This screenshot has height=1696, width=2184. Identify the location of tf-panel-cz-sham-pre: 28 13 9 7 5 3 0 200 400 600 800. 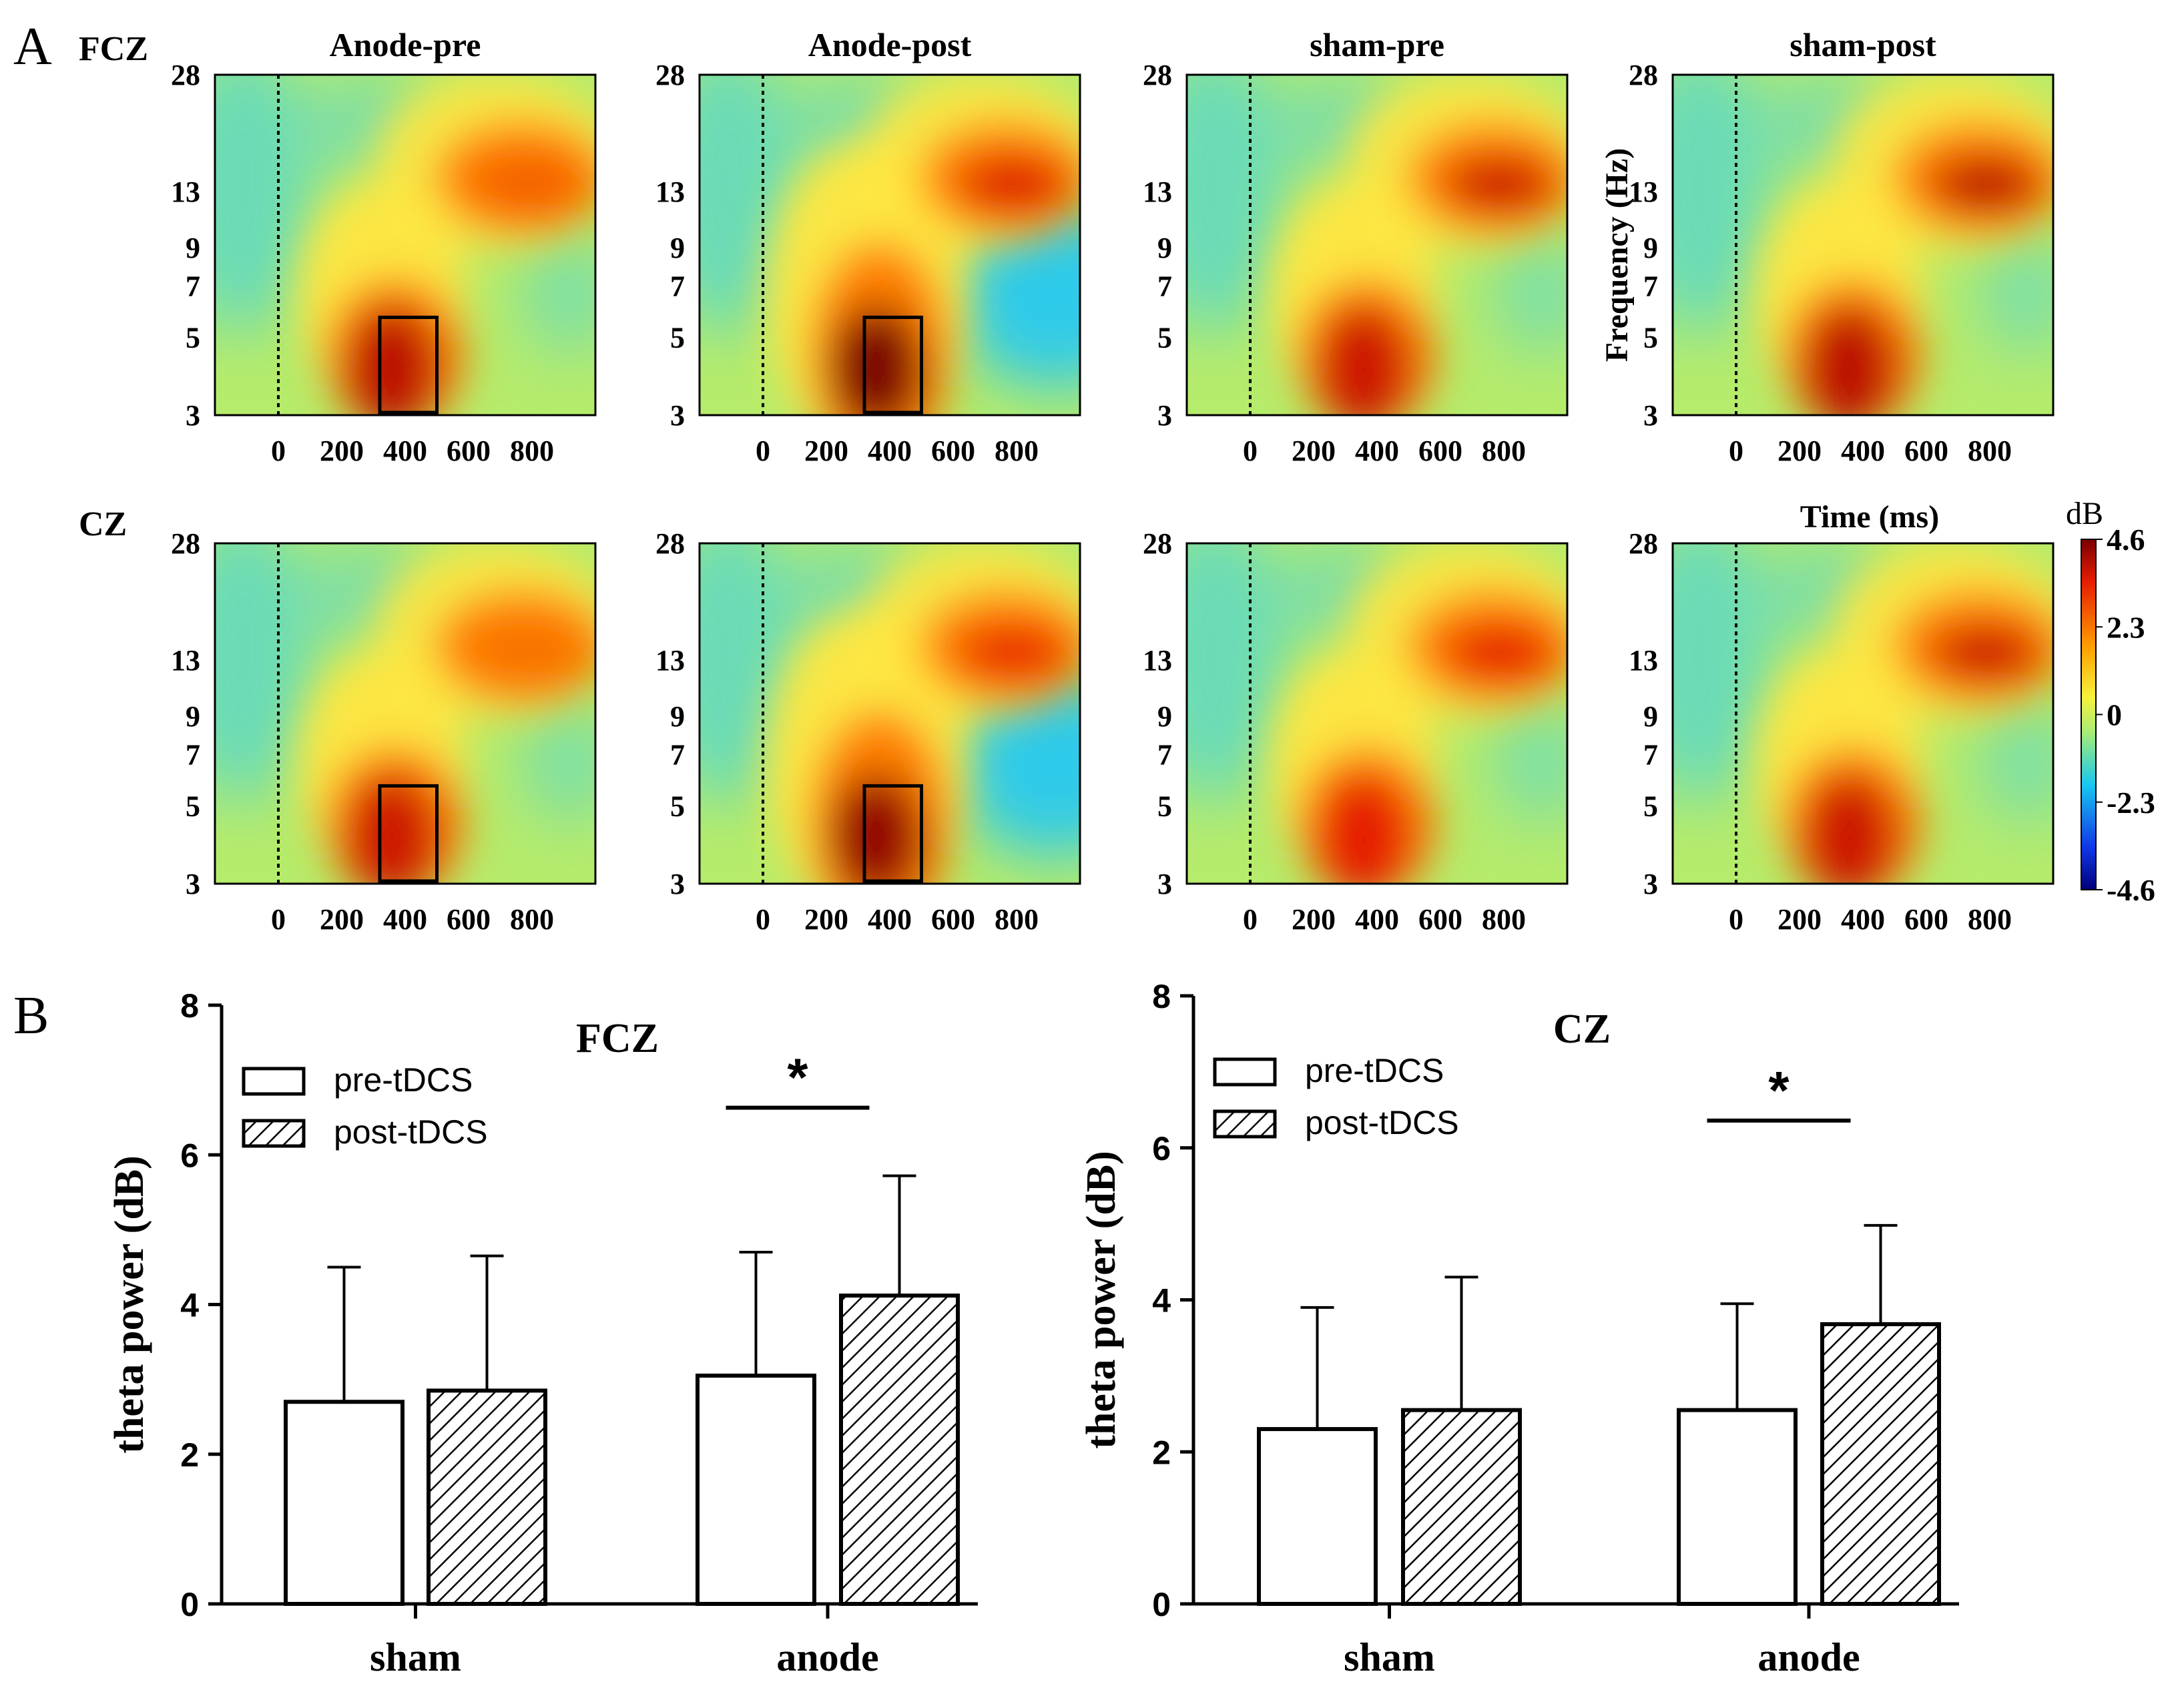
(1356, 731).